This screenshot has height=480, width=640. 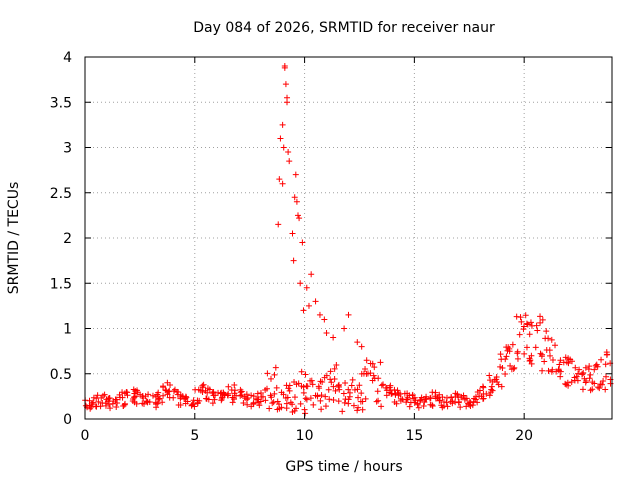 What do you see at coordinates (67, 239) in the screenshot?
I see `y-tick-label: 2` at bounding box center [67, 239].